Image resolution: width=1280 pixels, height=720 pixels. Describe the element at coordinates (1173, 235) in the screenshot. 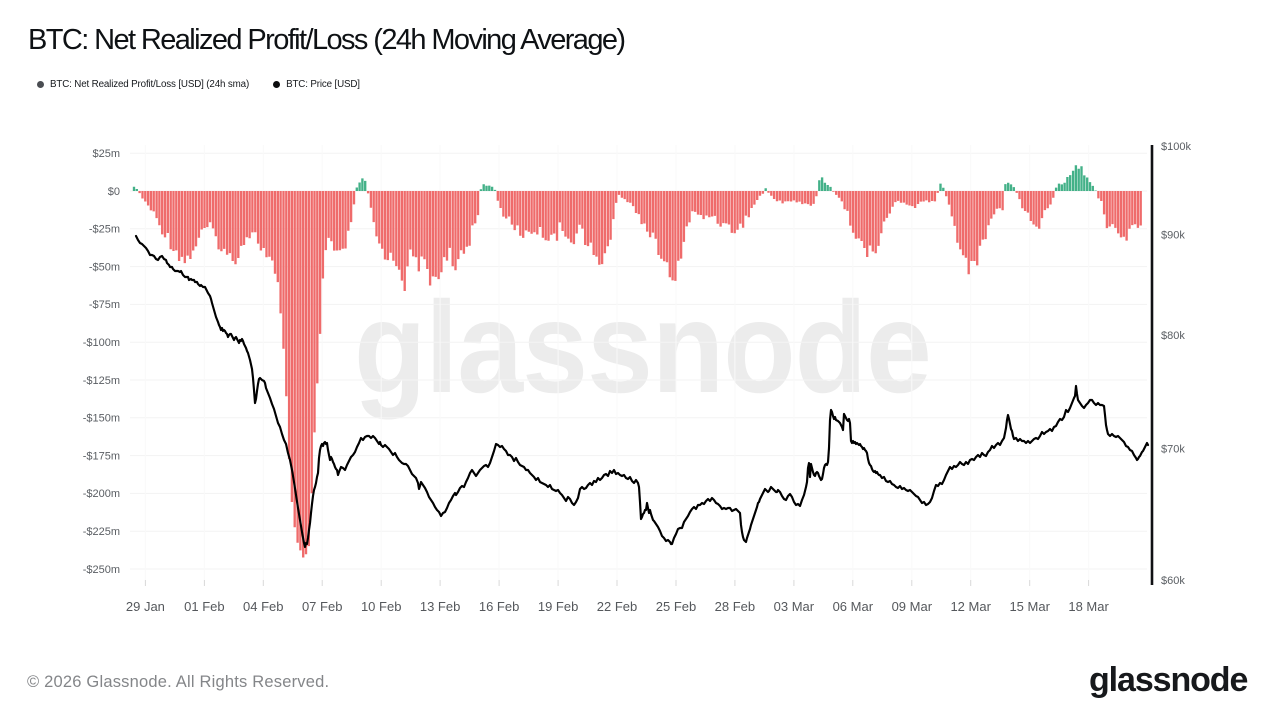

I see `svg-text: $90k` at that location.